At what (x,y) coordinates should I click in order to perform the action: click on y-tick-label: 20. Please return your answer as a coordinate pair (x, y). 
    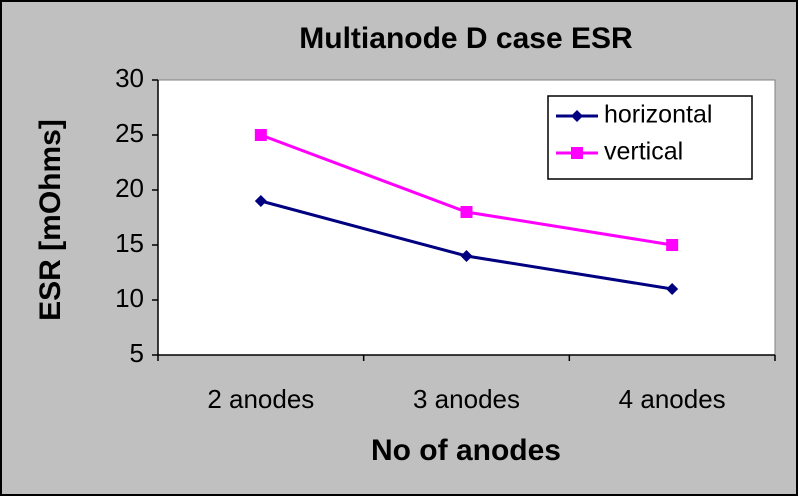
    Looking at the image, I should click on (129, 188).